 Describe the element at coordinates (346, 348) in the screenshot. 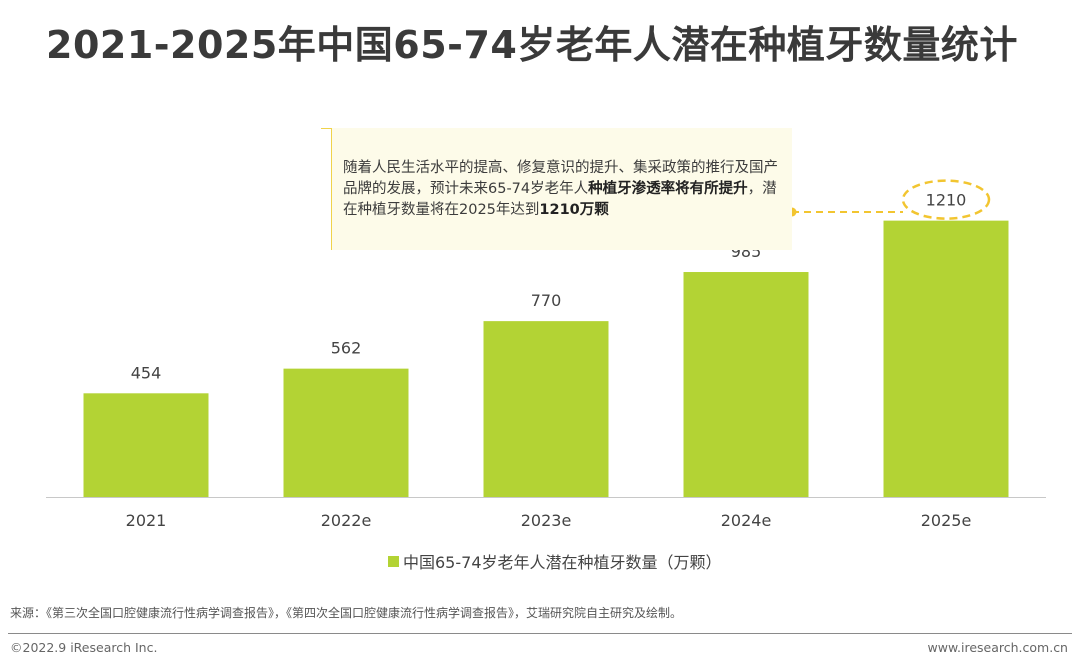

I see `data-label-2022e: 562` at that location.